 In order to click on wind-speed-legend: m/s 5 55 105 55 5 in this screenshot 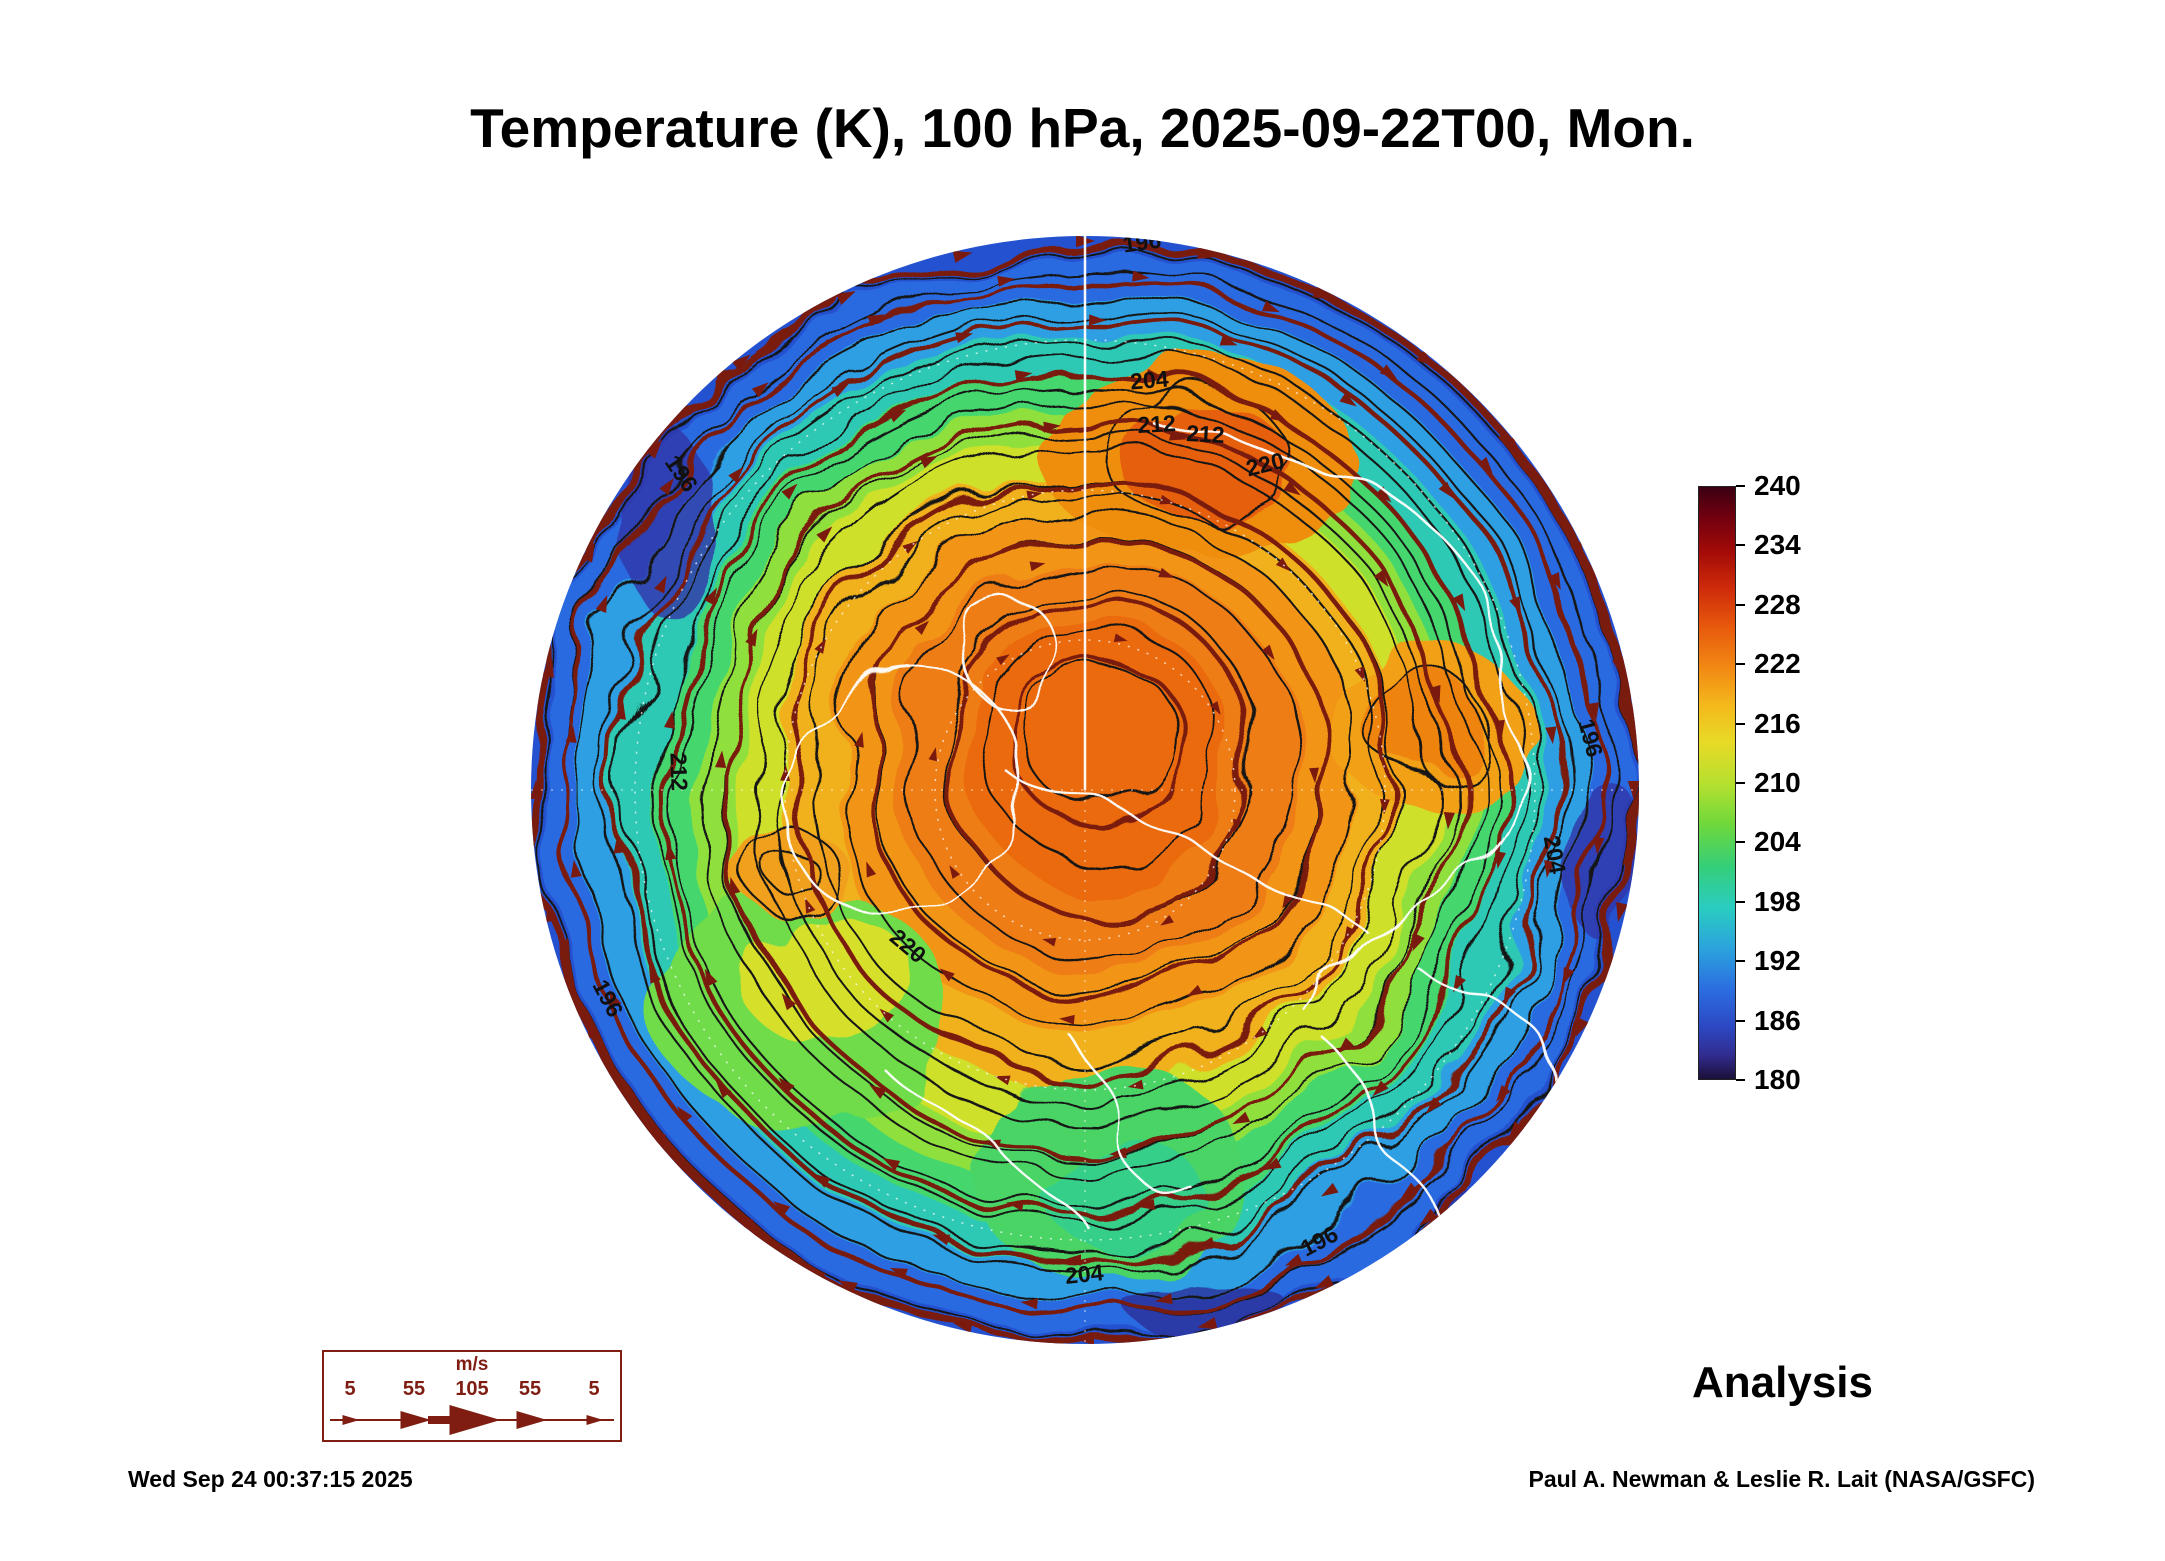, I will do `click(472, 1396)`.